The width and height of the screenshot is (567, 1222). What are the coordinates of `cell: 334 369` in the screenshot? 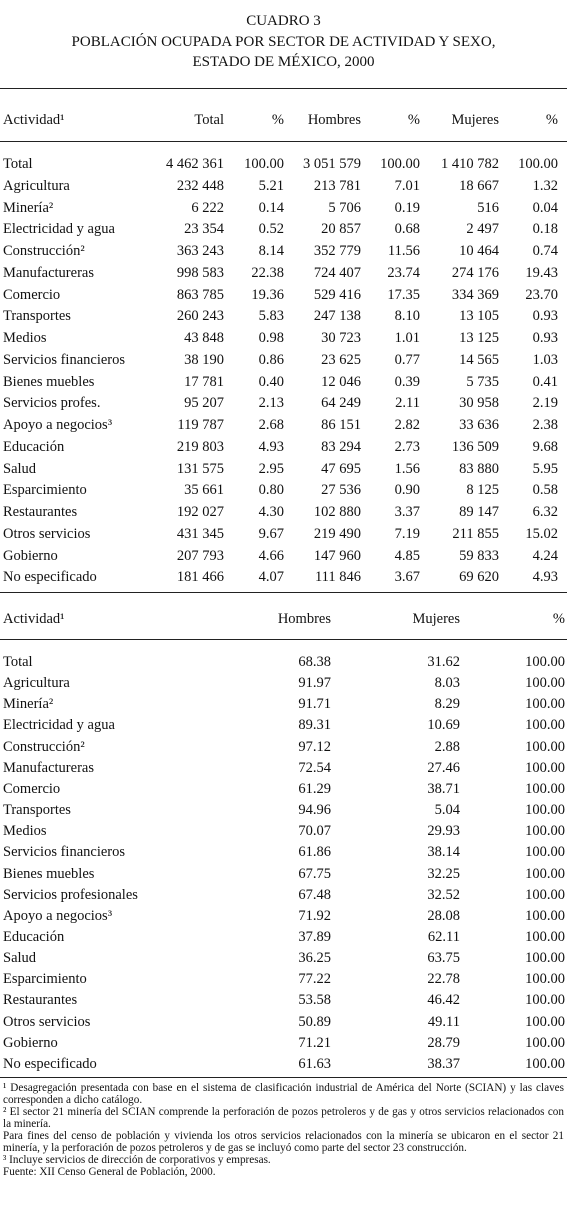 It's located at (475, 294).